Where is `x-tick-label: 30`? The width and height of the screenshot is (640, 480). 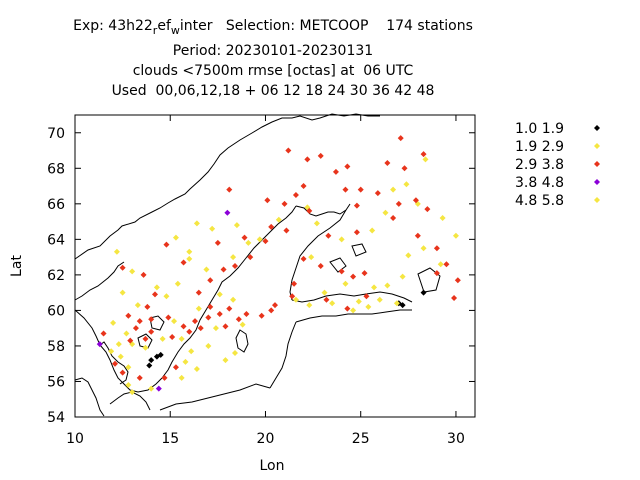
x-tick-label: 30 is located at coordinates (456, 439).